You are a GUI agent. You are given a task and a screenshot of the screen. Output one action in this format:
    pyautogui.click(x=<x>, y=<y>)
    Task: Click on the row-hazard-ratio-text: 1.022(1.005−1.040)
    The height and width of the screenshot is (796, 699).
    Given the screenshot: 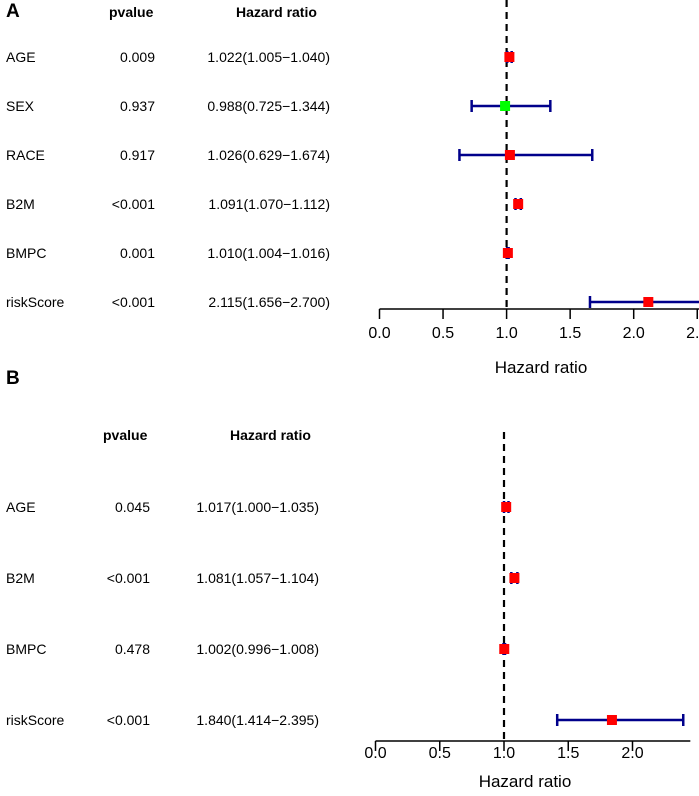 What is the action you would take?
    pyautogui.click(x=268, y=57)
    